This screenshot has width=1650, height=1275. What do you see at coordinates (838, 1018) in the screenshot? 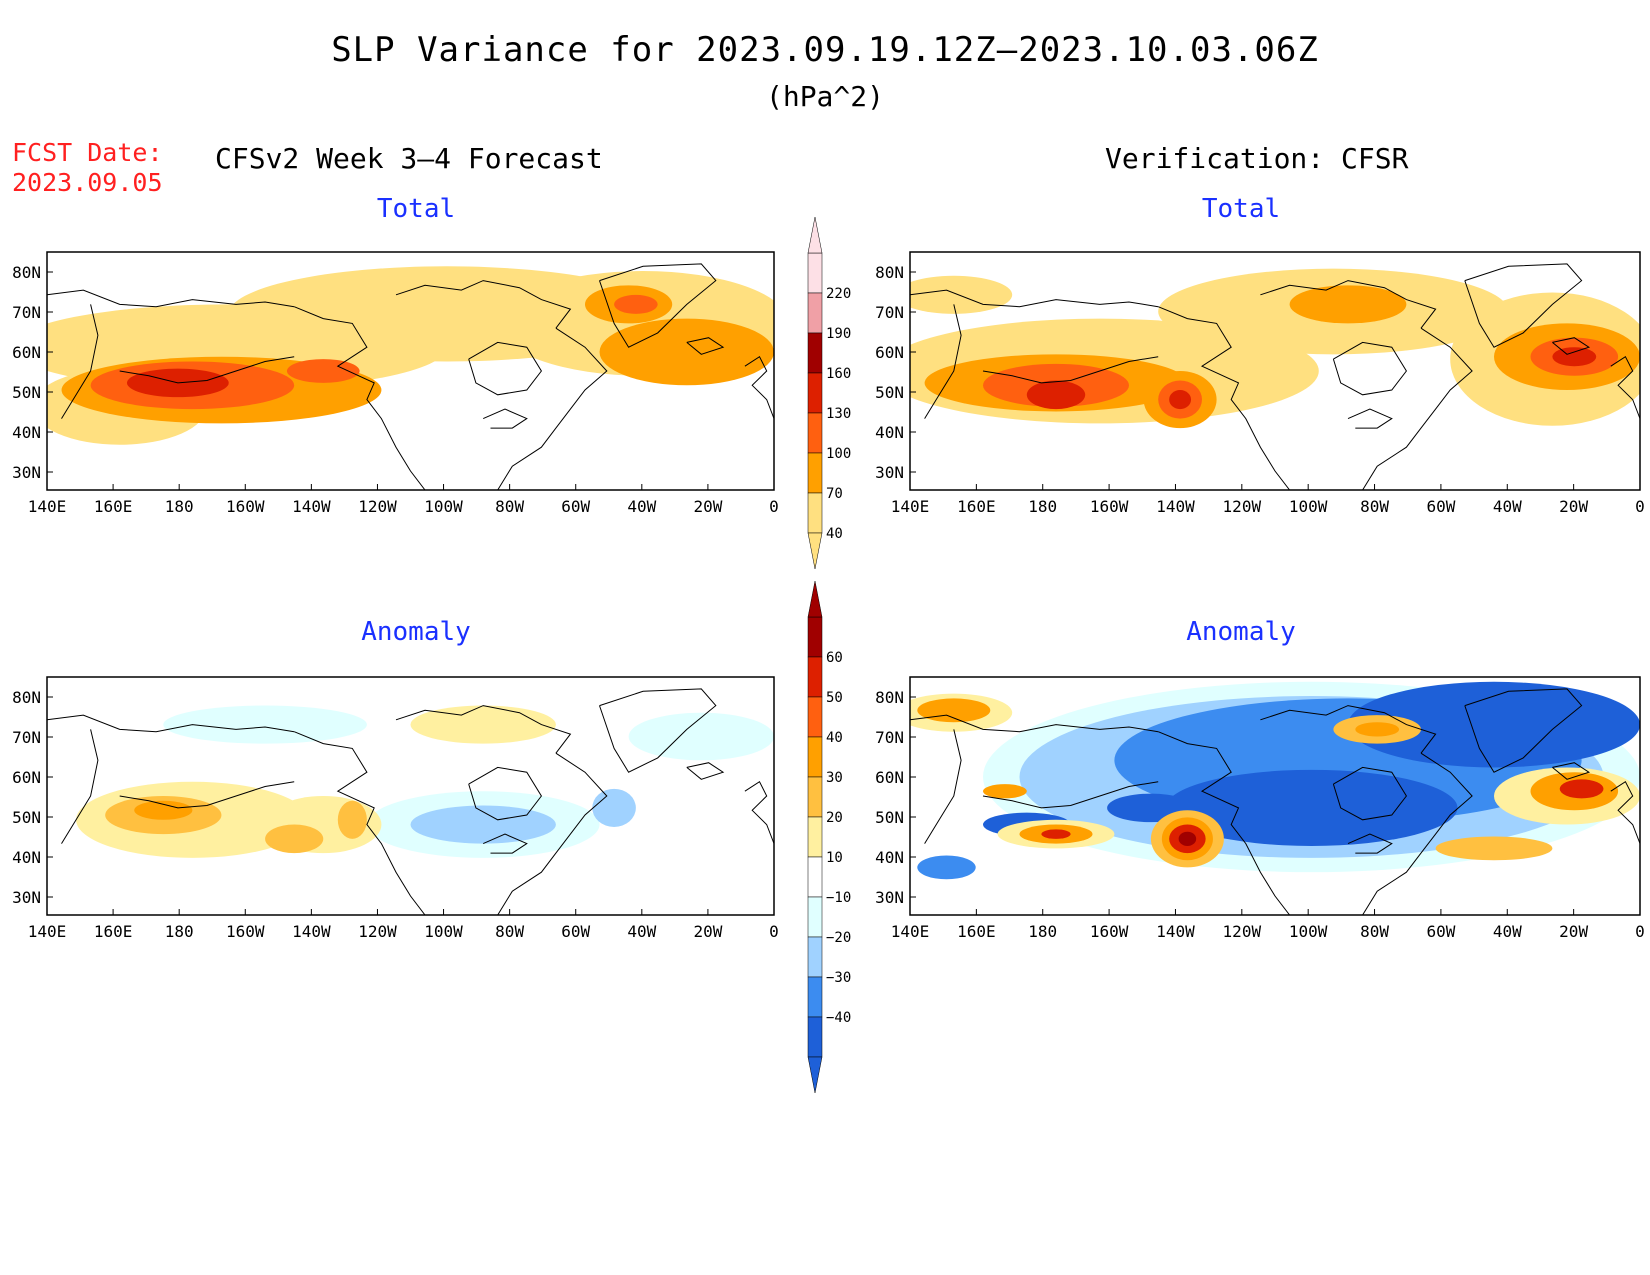
I see `colorbar-label: −40` at bounding box center [838, 1018].